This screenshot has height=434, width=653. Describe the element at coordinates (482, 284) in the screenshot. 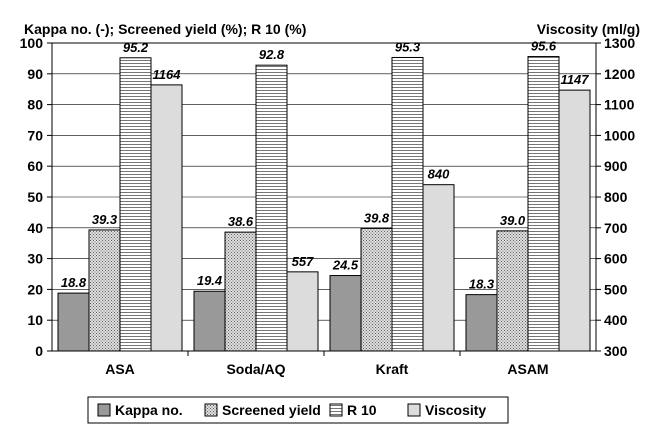

I see `data-label: 18.3` at that location.